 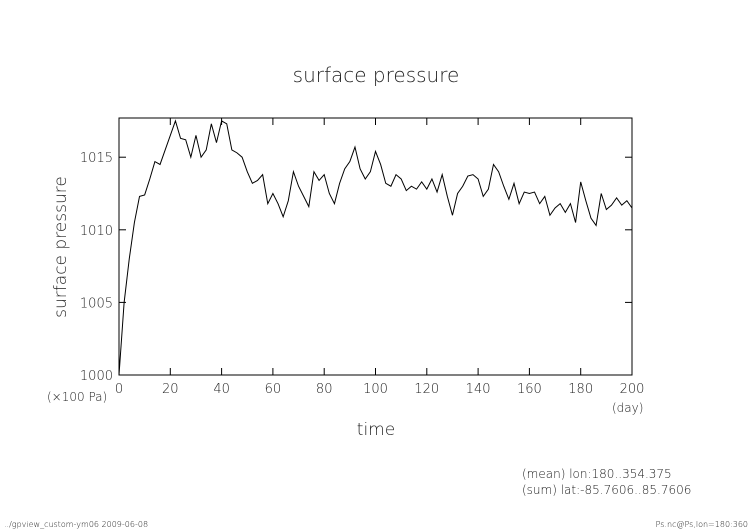 What do you see at coordinates (96, 231) in the screenshot?
I see `y-tick-label: 1010` at bounding box center [96, 231].